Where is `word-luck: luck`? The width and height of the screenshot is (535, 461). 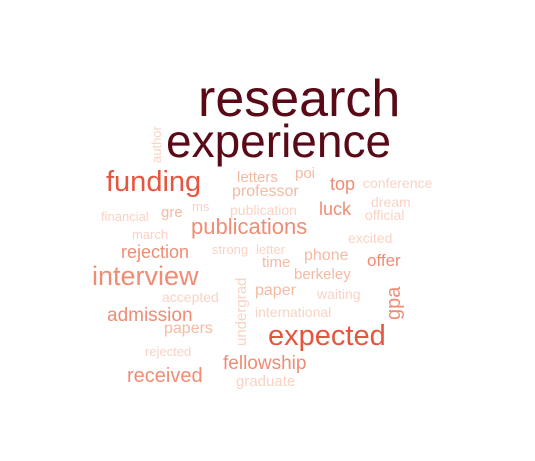 word-luck: luck is located at coordinates (335, 209).